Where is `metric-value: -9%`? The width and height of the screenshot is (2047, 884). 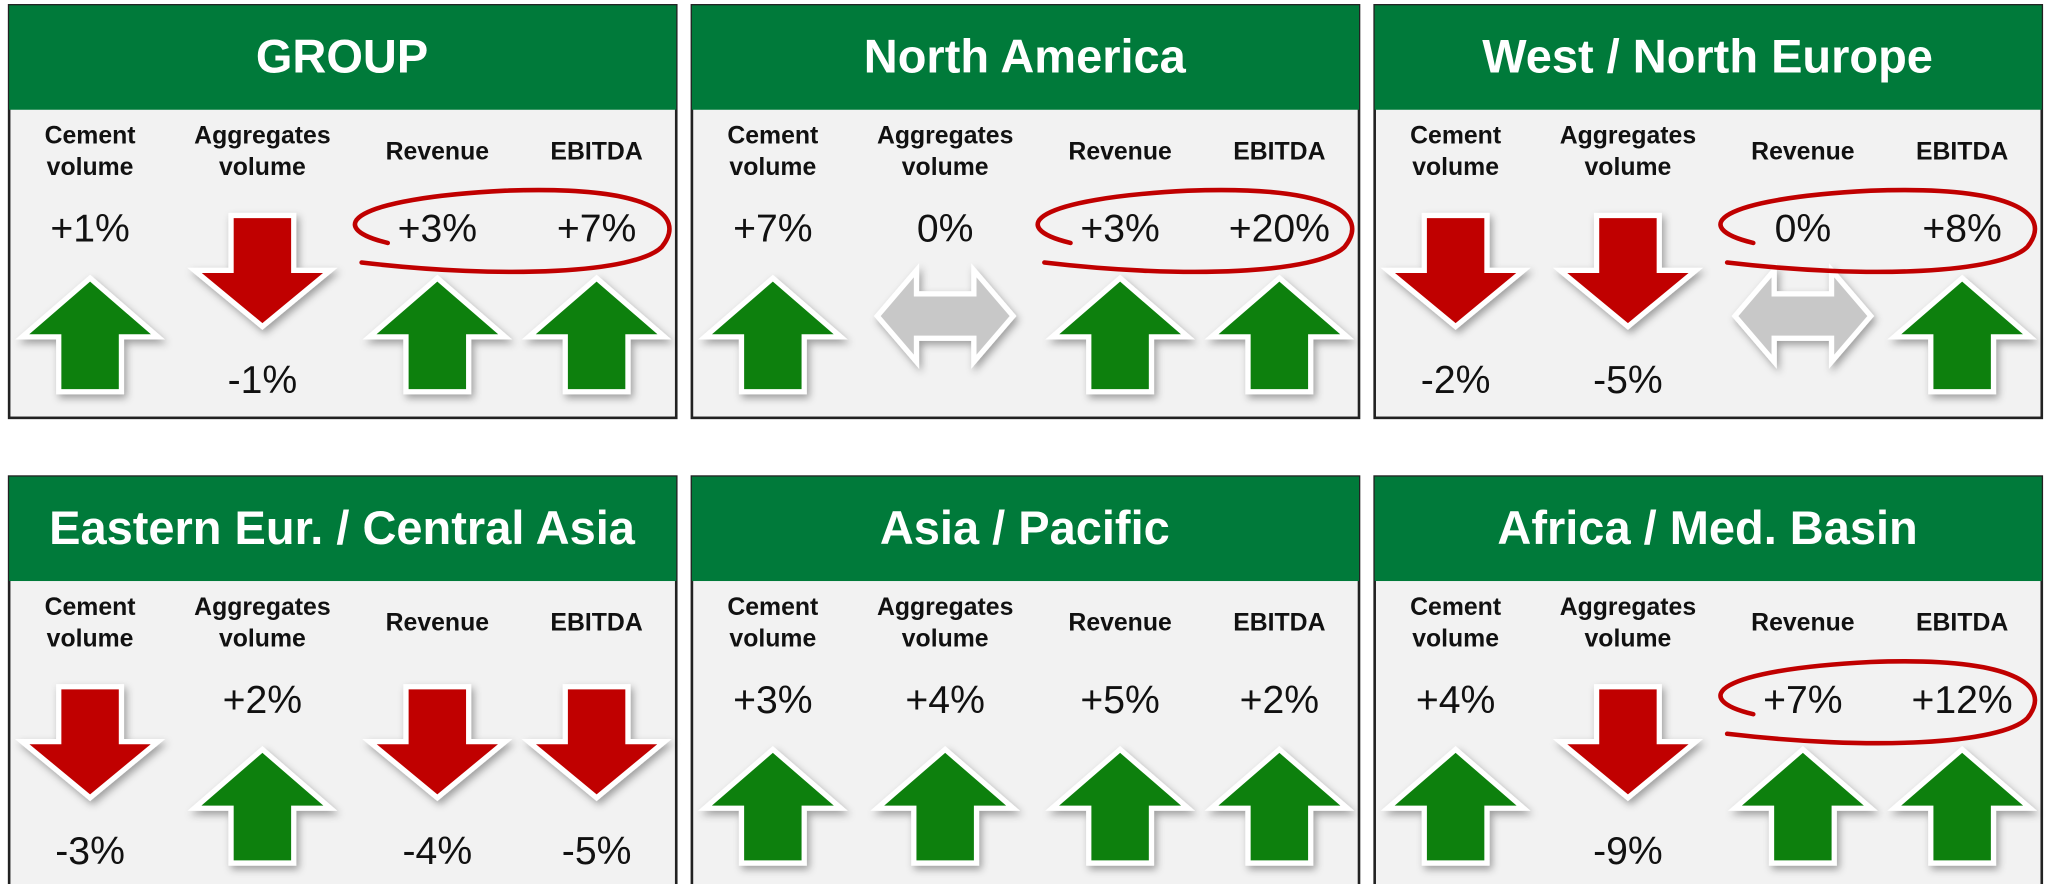 metric-value: -9% is located at coordinates (1628, 851).